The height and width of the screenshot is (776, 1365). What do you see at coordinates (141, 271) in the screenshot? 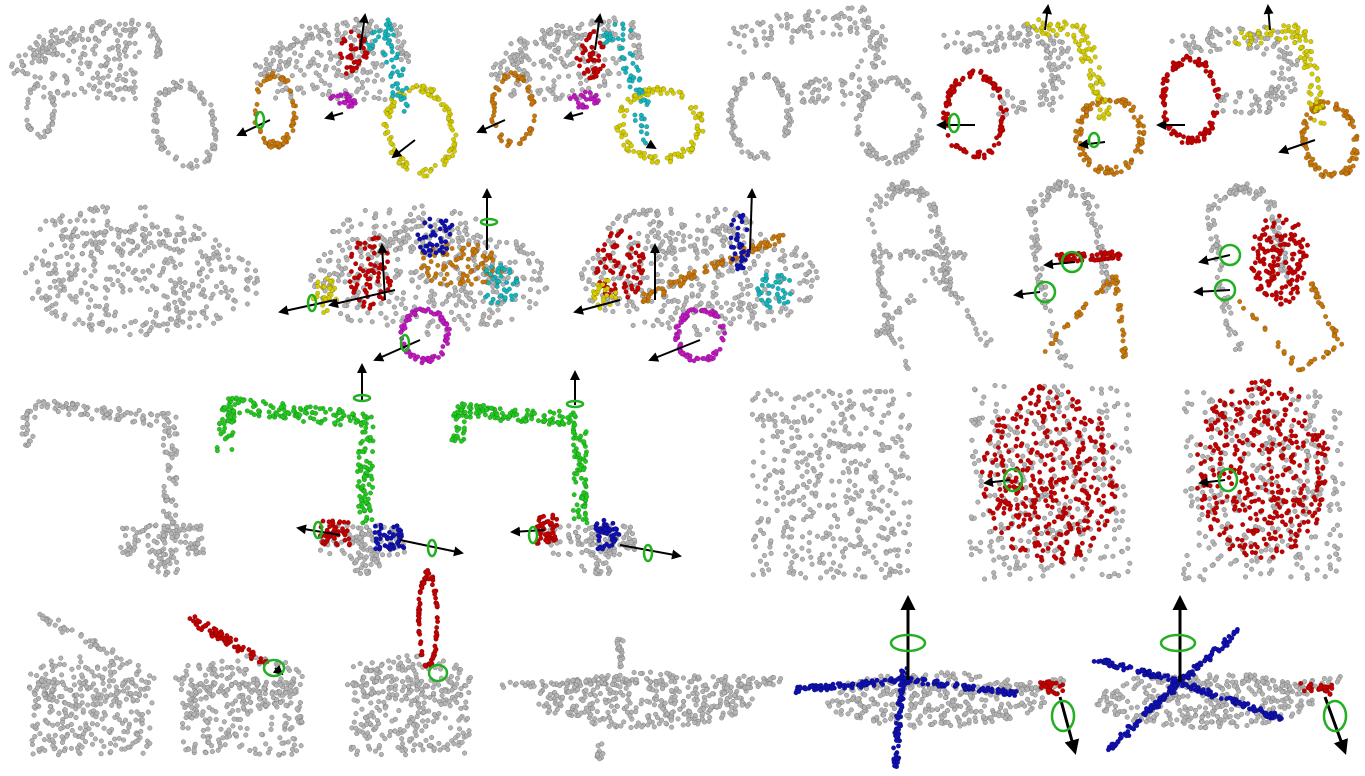
I see `car-rest` at bounding box center [141, 271].